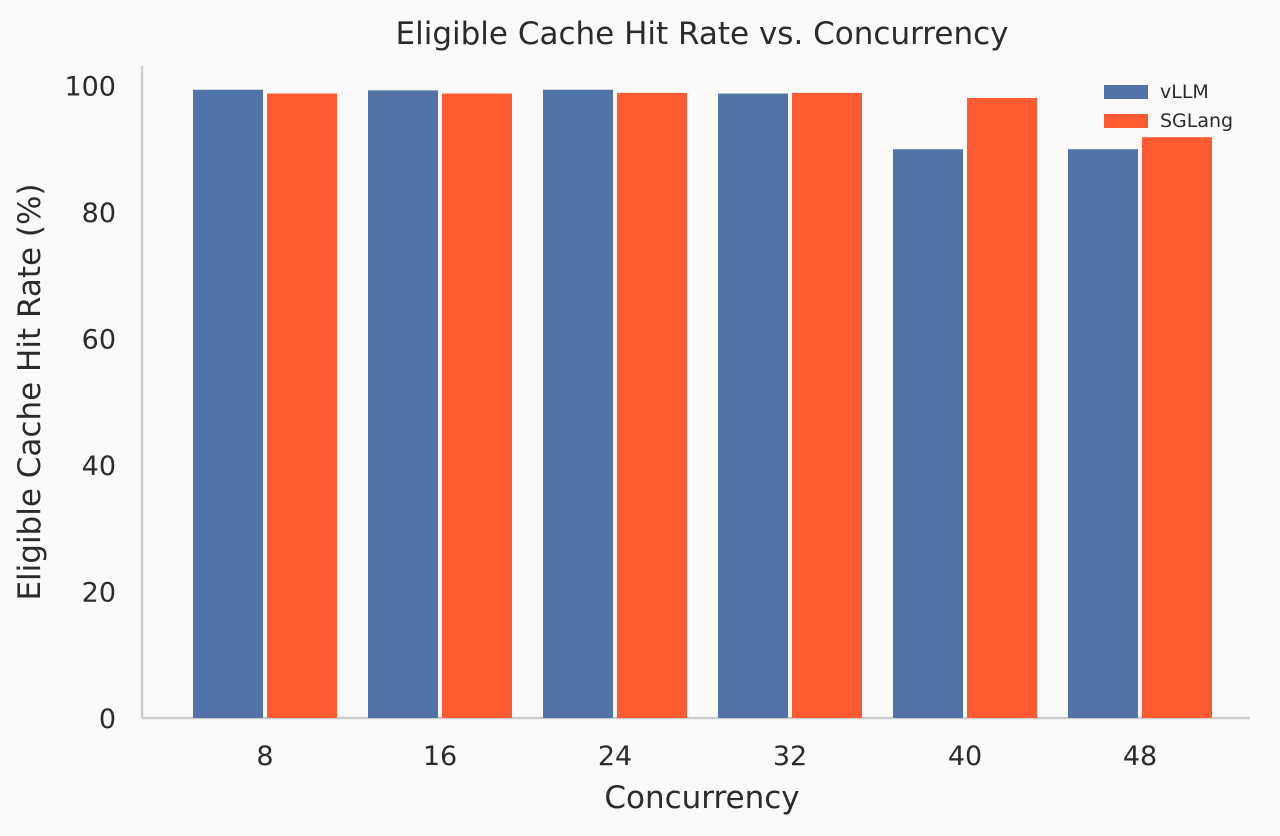 This screenshot has height=836, width=1280. What do you see at coordinates (1126, 92) in the screenshot?
I see `legend-swatch-vllm` at bounding box center [1126, 92].